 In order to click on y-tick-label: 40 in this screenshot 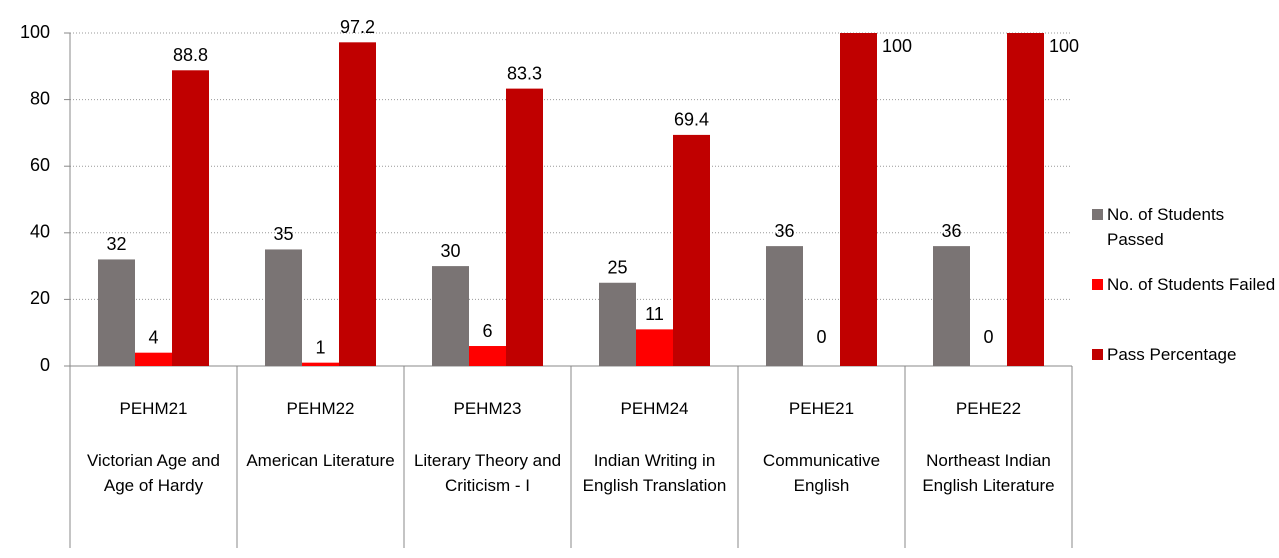, I will do `click(40, 232)`.